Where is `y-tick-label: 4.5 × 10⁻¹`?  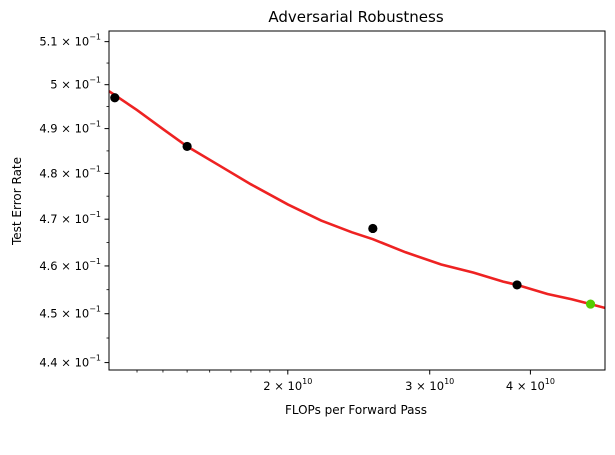 y-tick-label: 4.5 × 10⁻¹ is located at coordinates (70, 313).